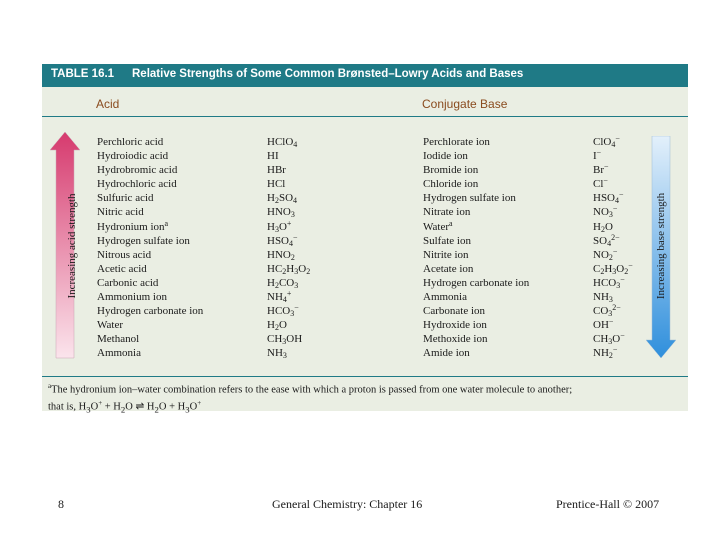 The height and width of the screenshot is (540, 720). What do you see at coordinates (277, 326) in the screenshot?
I see `acid-formula-cell: H2O` at bounding box center [277, 326].